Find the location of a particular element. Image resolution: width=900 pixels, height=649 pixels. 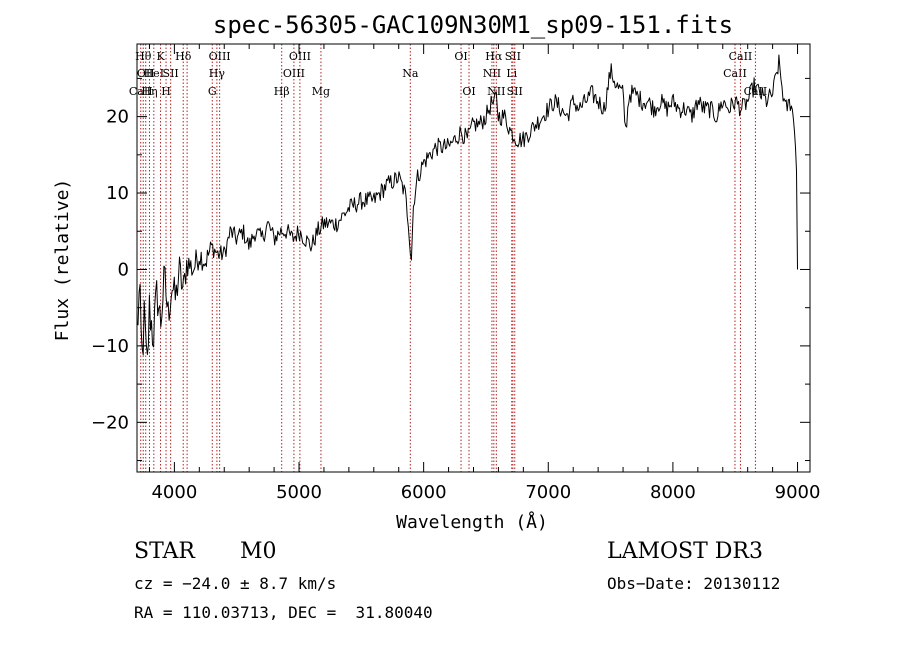

line-label-15: OIII is located at coordinates (300, 56).